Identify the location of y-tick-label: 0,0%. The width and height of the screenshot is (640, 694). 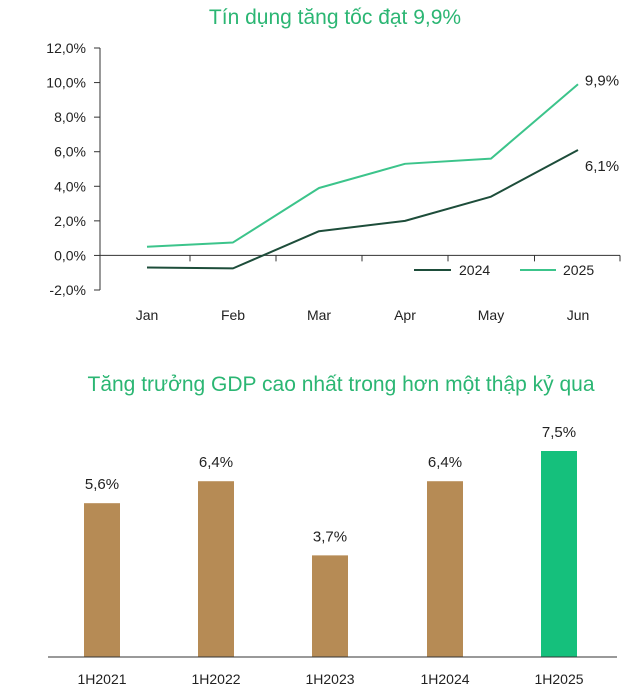
(70, 255).